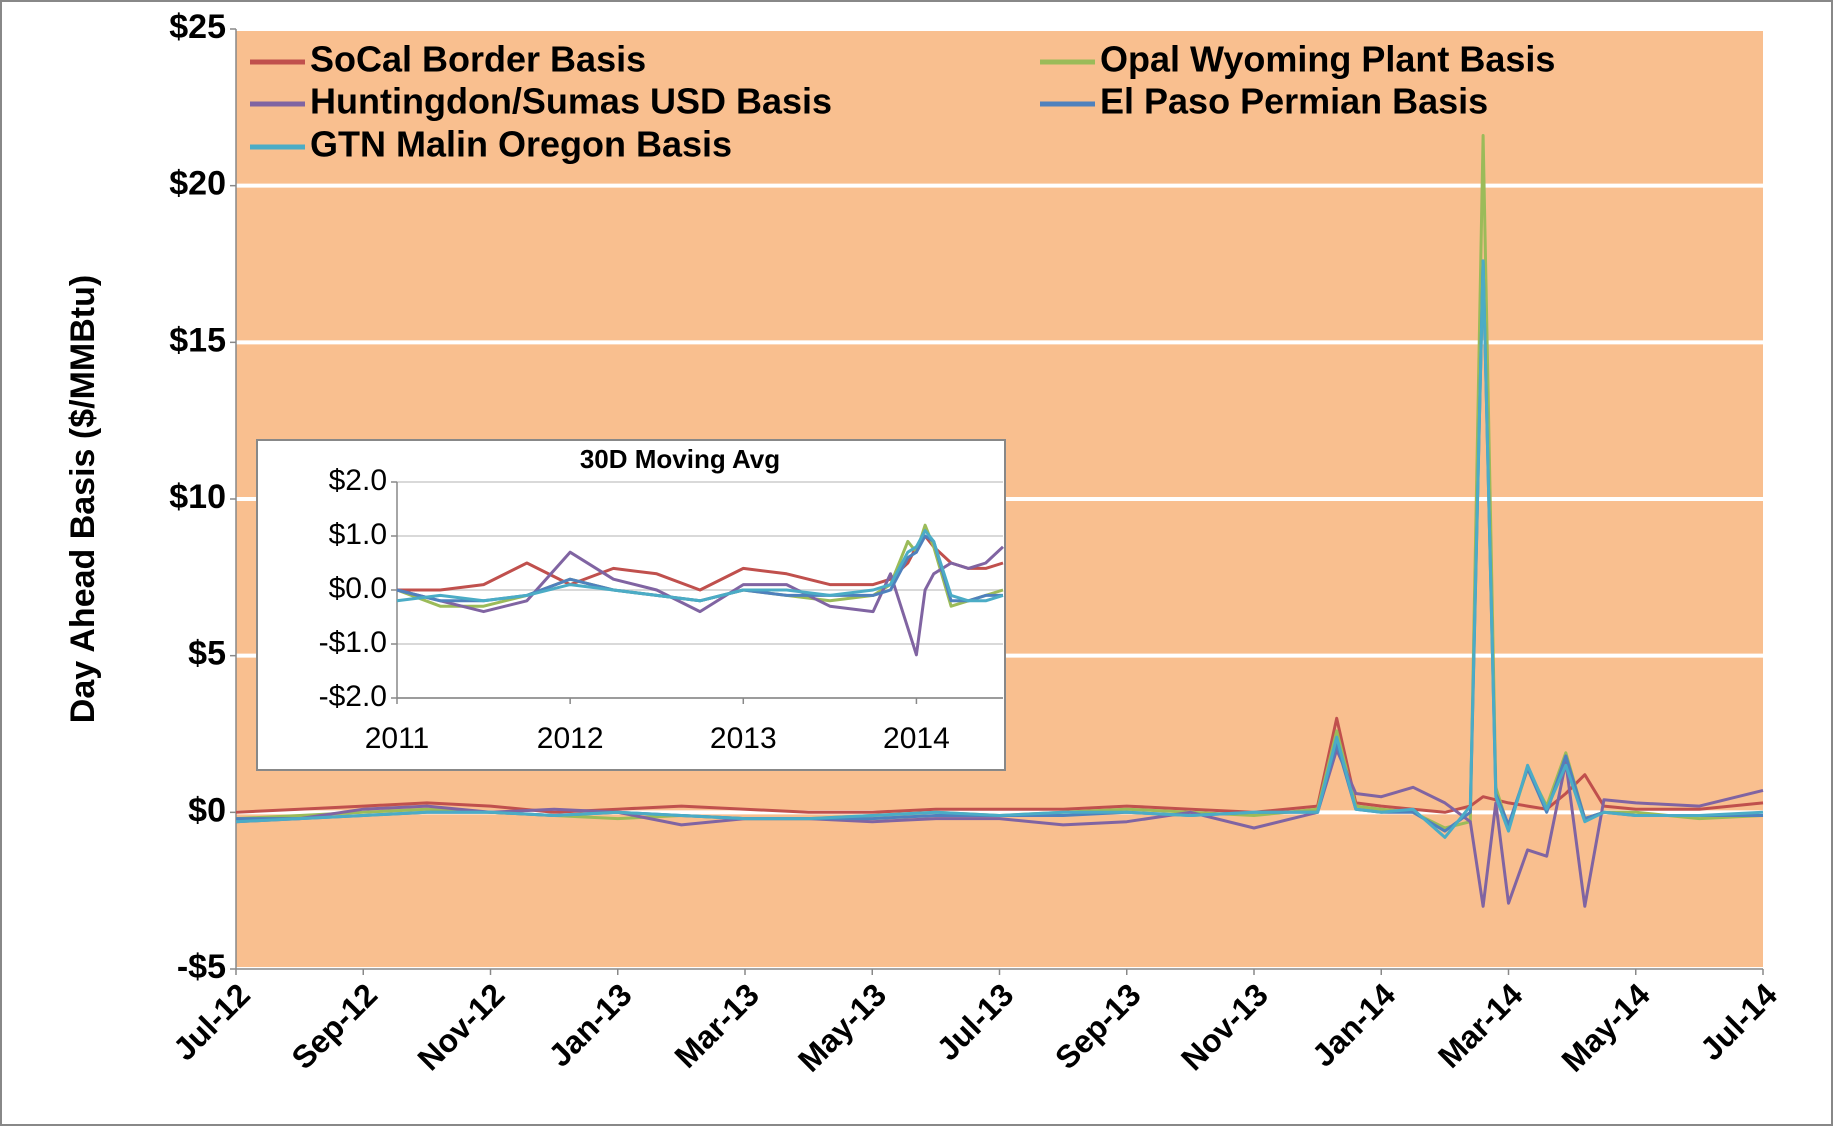 This screenshot has height=1126, width=1833. What do you see at coordinates (358, 480) in the screenshot?
I see `y-tick-label: $2.0` at bounding box center [358, 480].